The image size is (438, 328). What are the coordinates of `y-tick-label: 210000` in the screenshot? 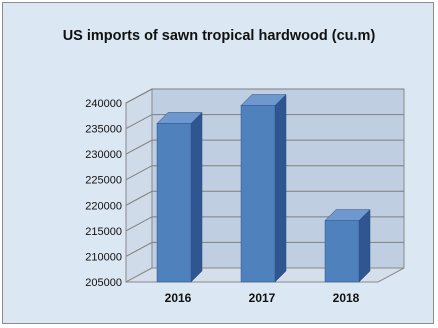 It's located at (103, 257).